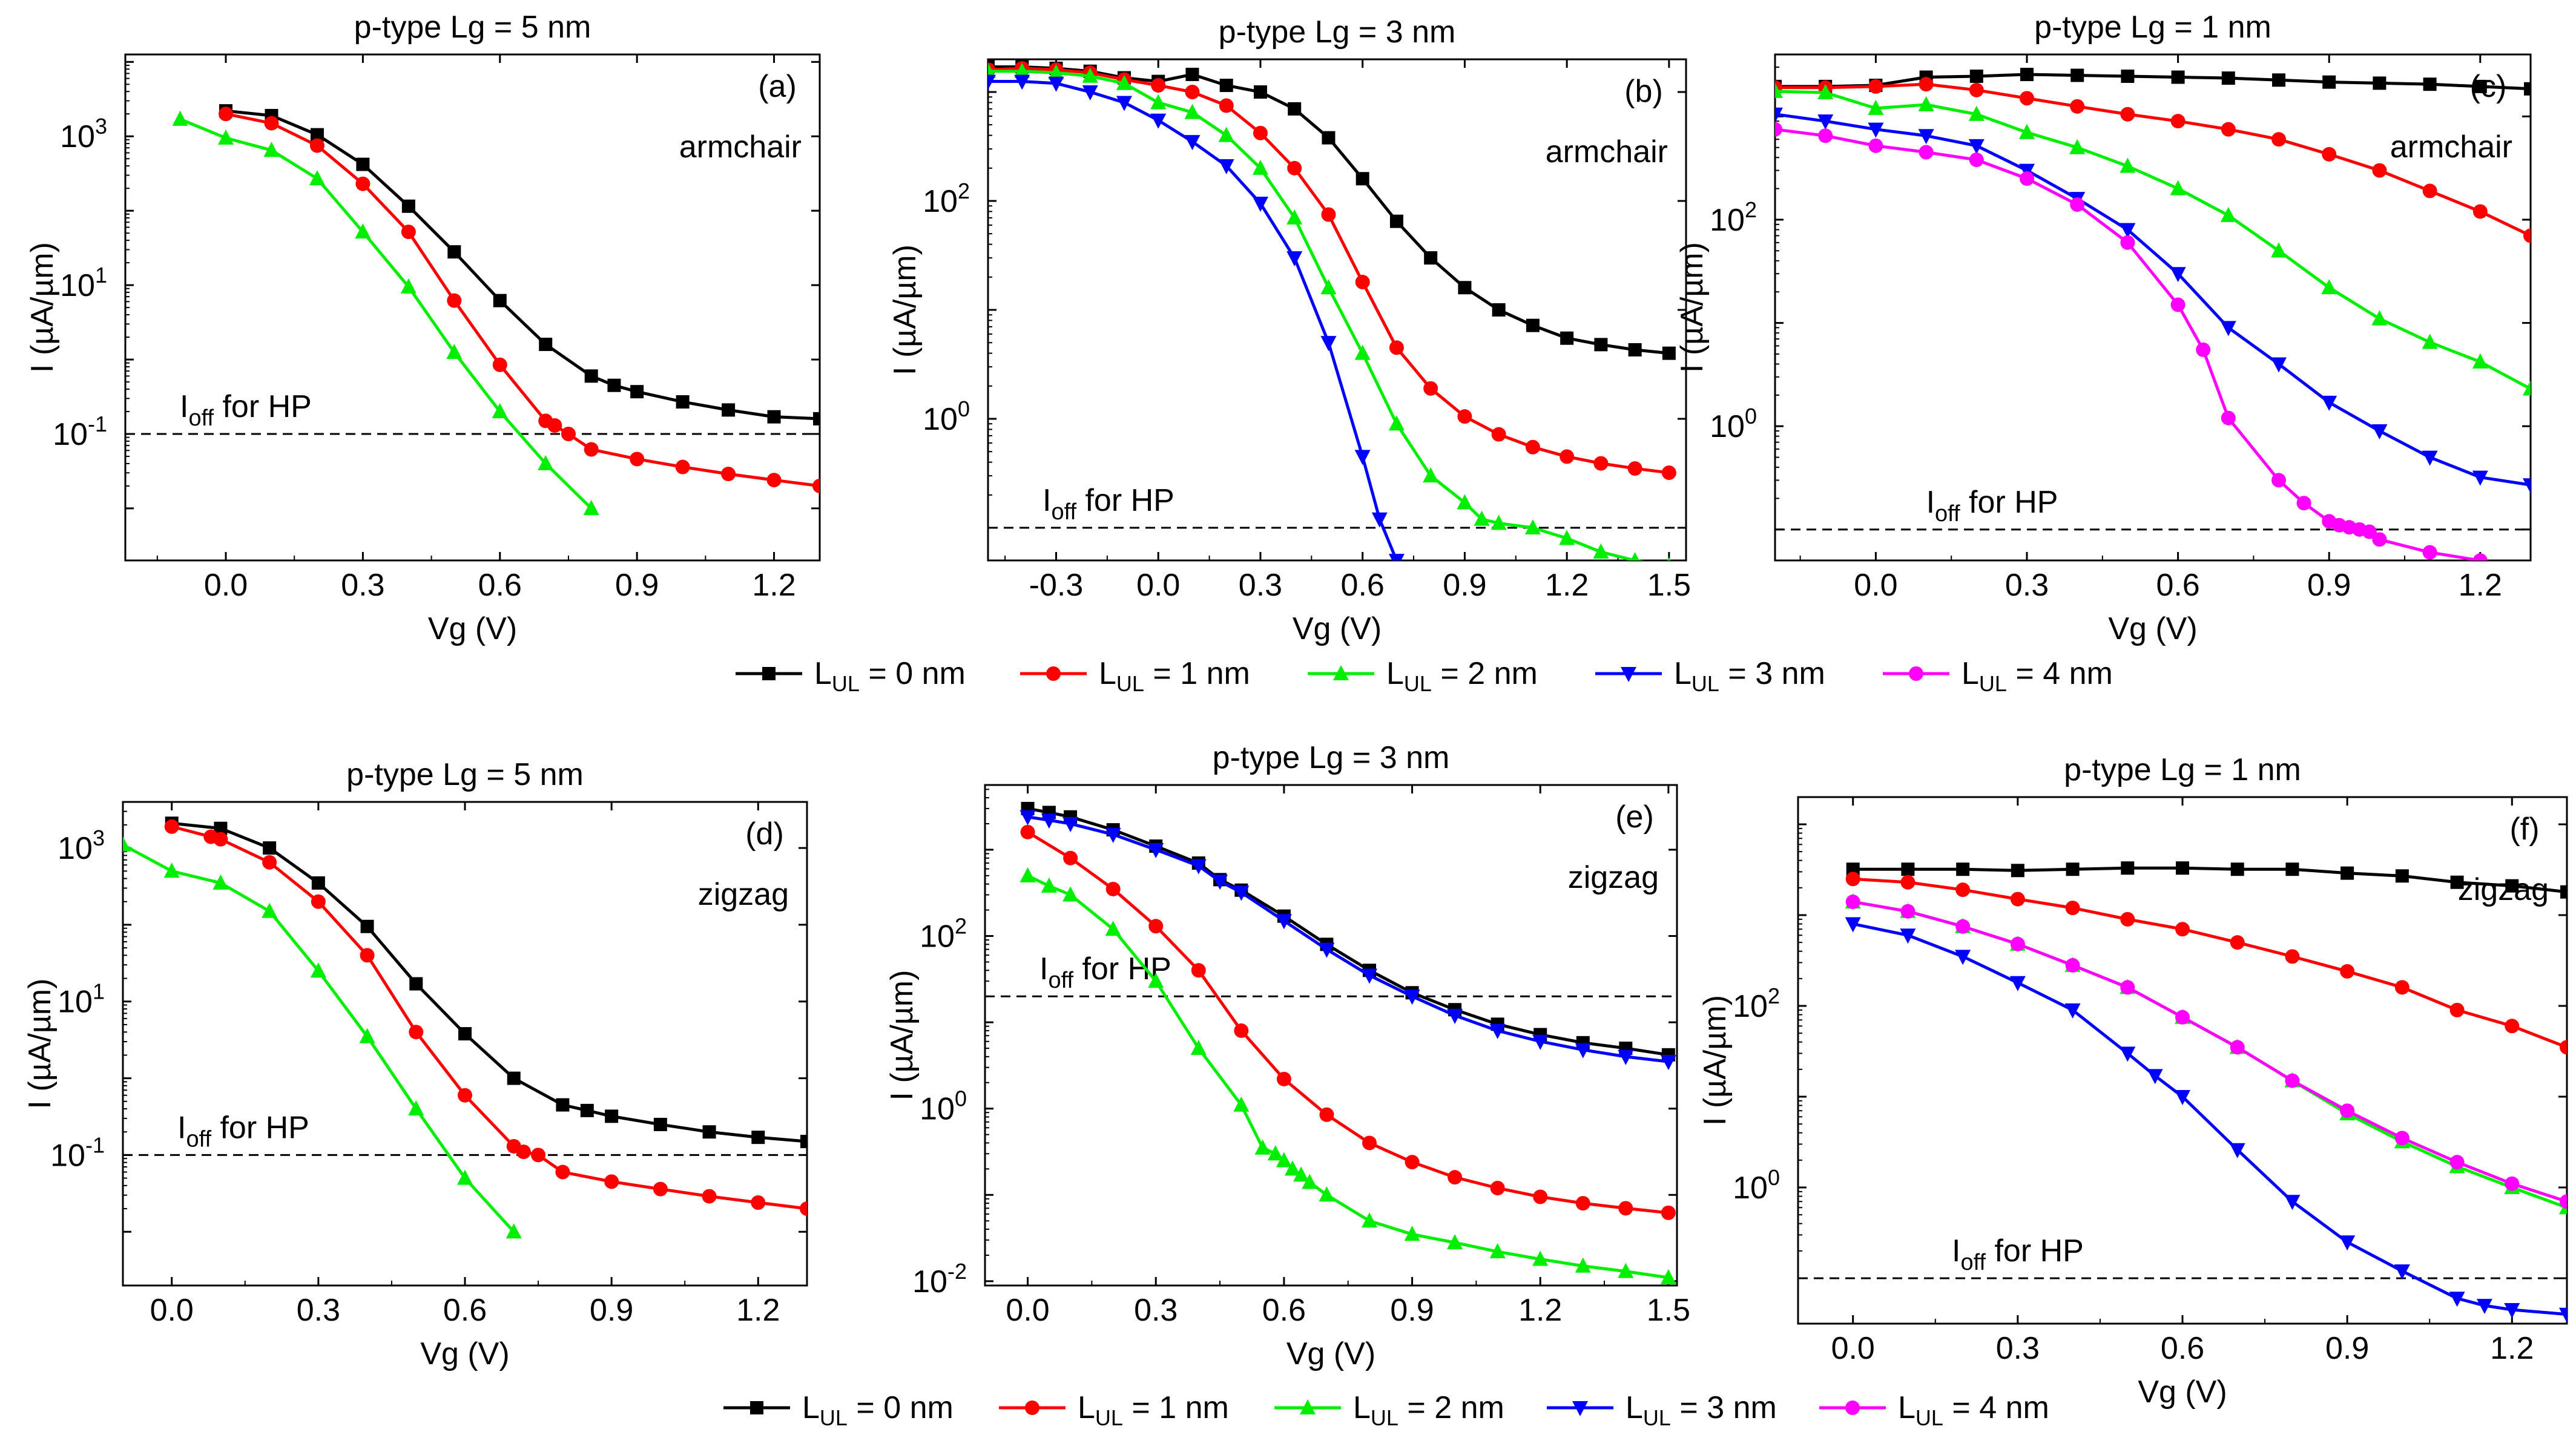 The width and height of the screenshot is (2576, 1435). Describe the element at coordinates (472, 628) in the screenshot. I see `x-axis-label-a: Vg (V)` at that location.